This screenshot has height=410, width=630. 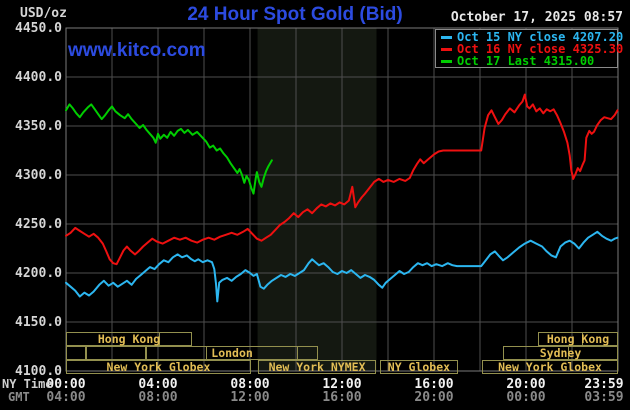 What do you see at coordinates (250, 397) in the screenshot?
I see `gmt-tick: 12:00` at bounding box center [250, 397].